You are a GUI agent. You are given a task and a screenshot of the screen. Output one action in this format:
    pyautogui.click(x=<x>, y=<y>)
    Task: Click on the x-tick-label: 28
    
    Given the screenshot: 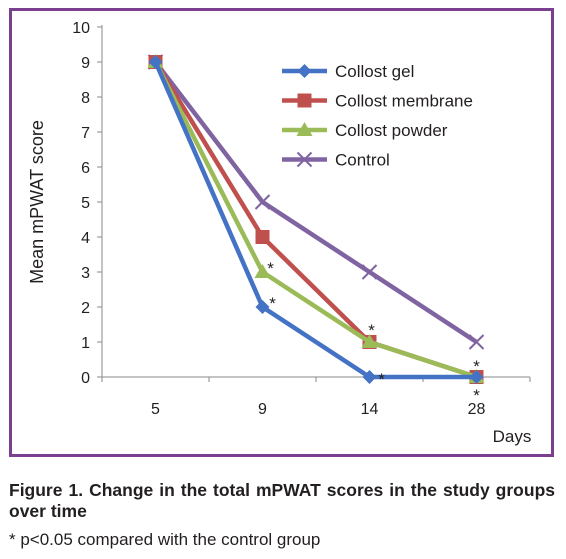 What is the action you would take?
    pyautogui.click(x=477, y=409)
    